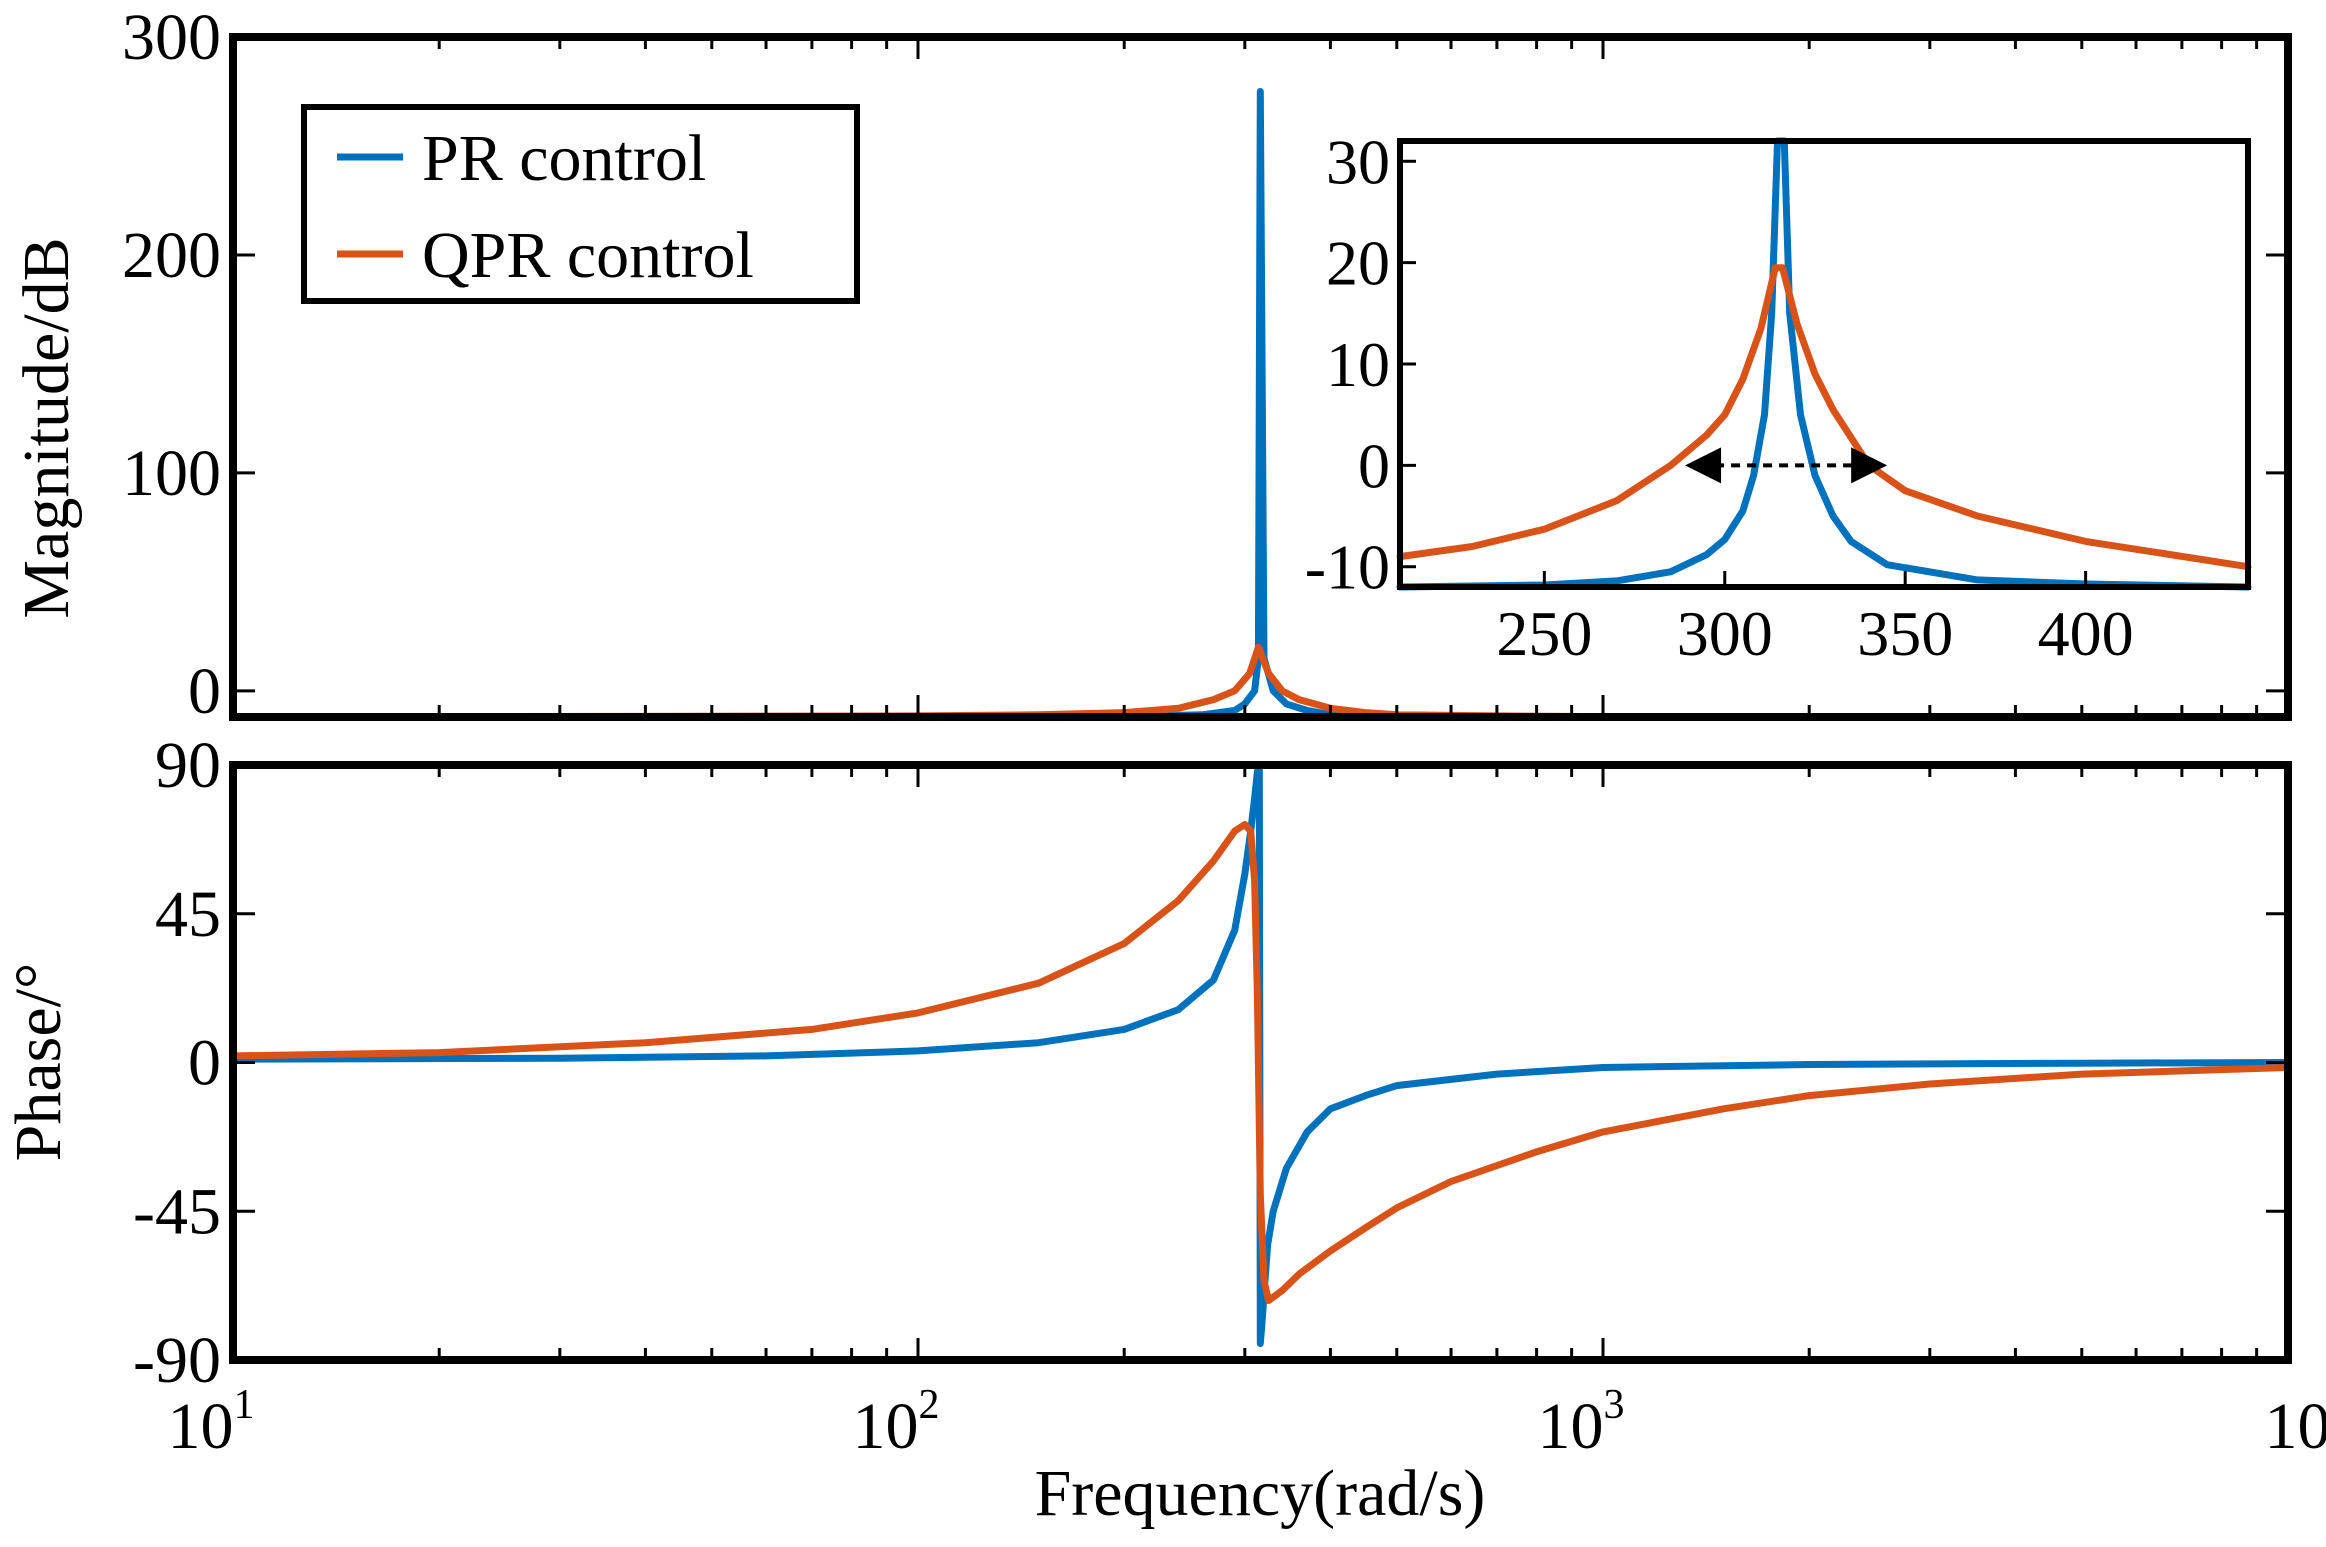 The image size is (2326, 1547). What do you see at coordinates (1347, 567) in the screenshot?
I see `inset-ytick-label: -10` at bounding box center [1347, 567].